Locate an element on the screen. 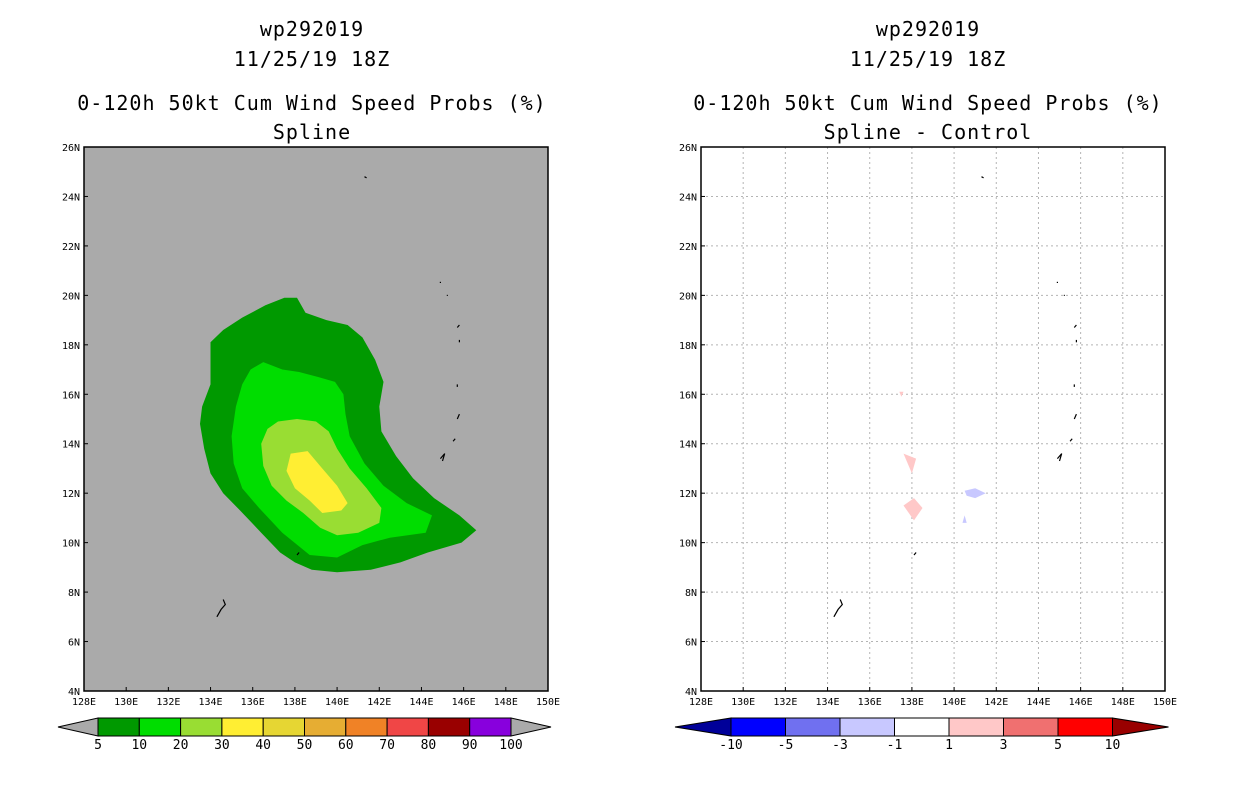 The image size is (1236, 800). colorbar-label: 60 is located at coordinates (346, 745).